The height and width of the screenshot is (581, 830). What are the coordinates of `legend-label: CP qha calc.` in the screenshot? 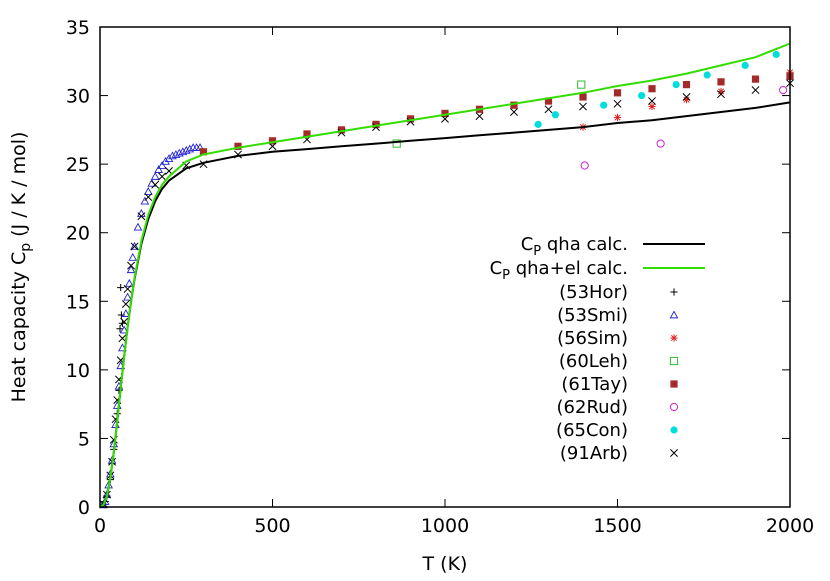 It's located at (574, 246).